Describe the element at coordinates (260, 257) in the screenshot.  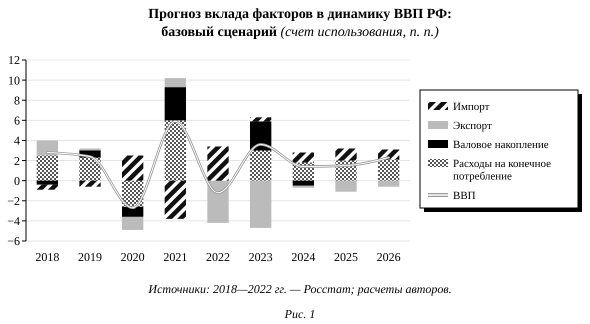
I see `x-tick-label: 2023` at that location.